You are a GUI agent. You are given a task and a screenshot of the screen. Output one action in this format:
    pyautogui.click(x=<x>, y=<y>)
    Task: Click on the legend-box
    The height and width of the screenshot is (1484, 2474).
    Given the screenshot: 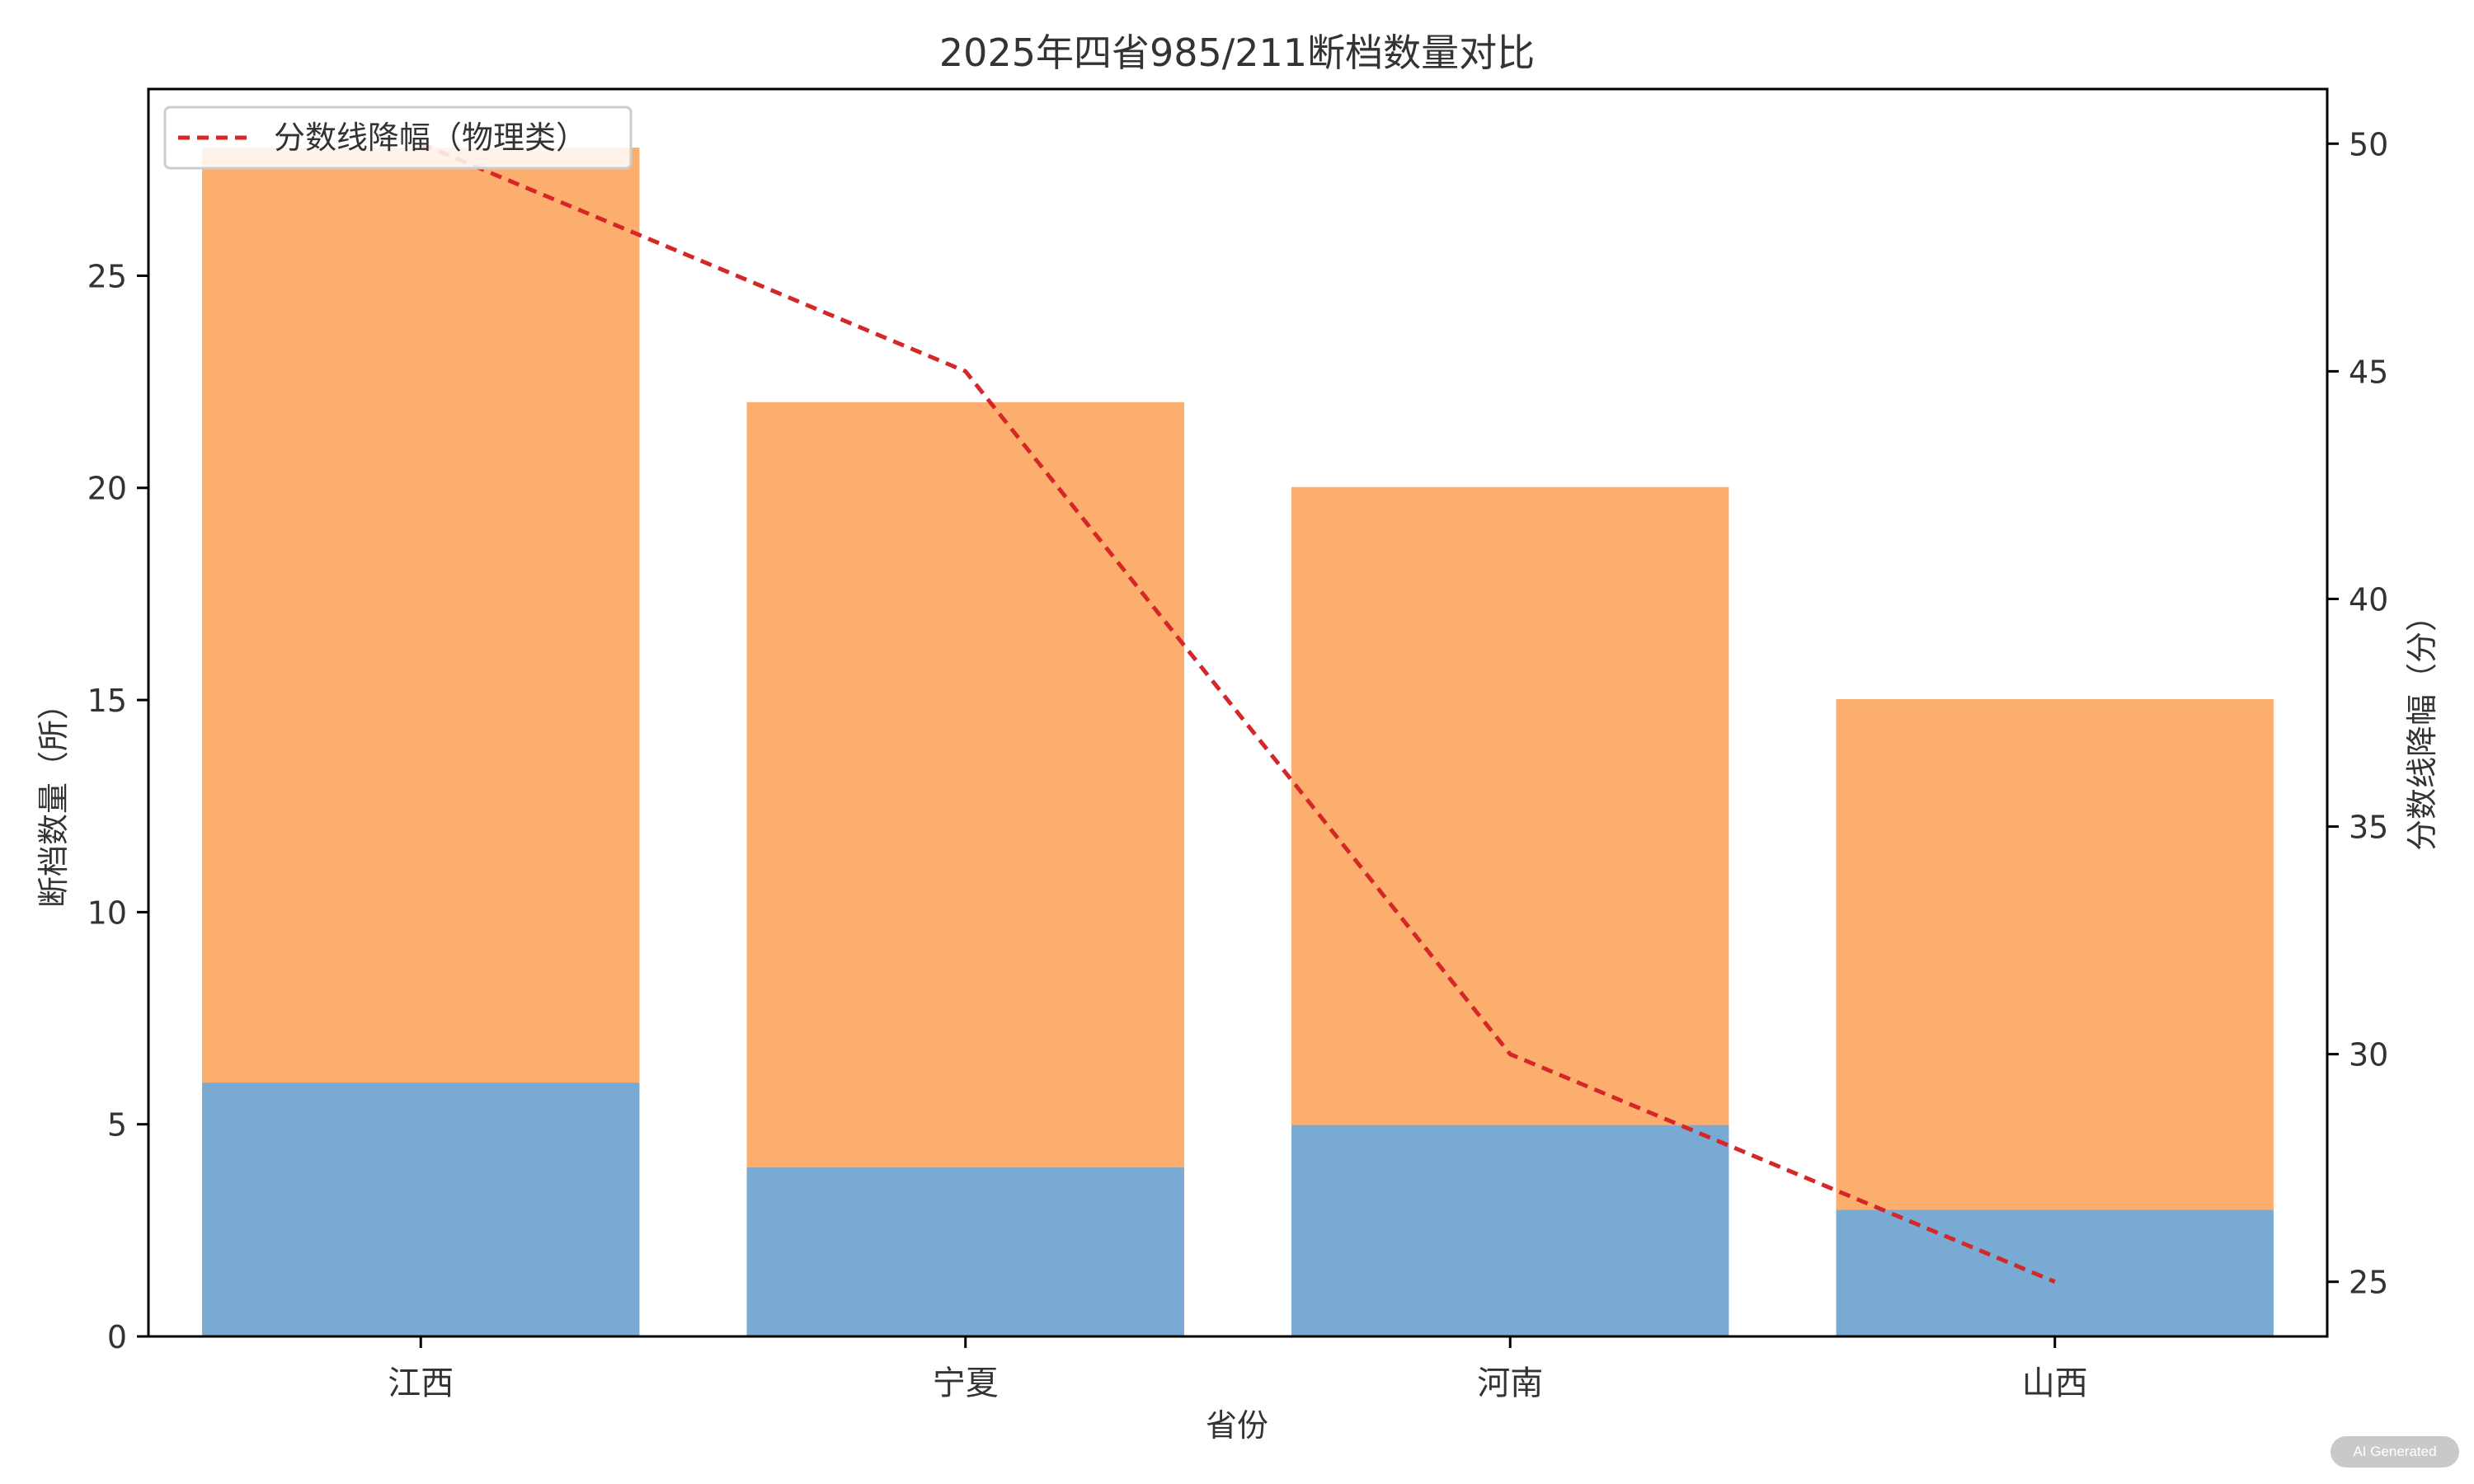 What is the action you would take?
    pyautogui.click(x=398, y=138)
    